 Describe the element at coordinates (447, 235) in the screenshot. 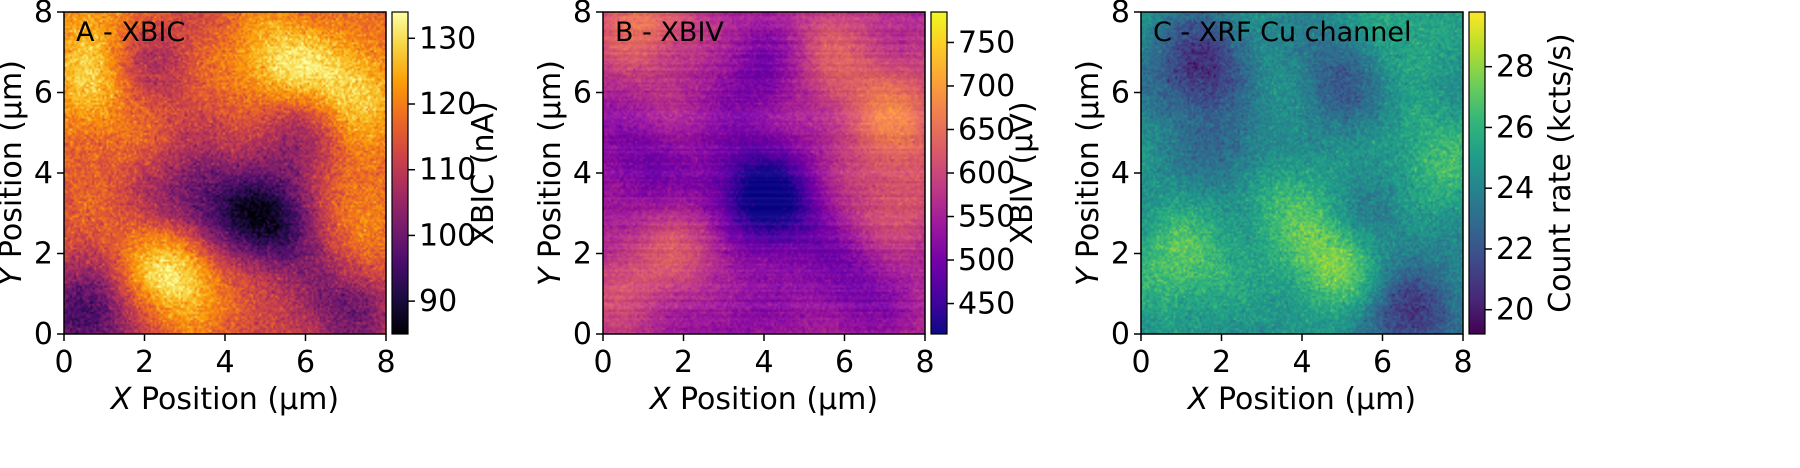

I see `colorbar-tick-label: 100` at that location.